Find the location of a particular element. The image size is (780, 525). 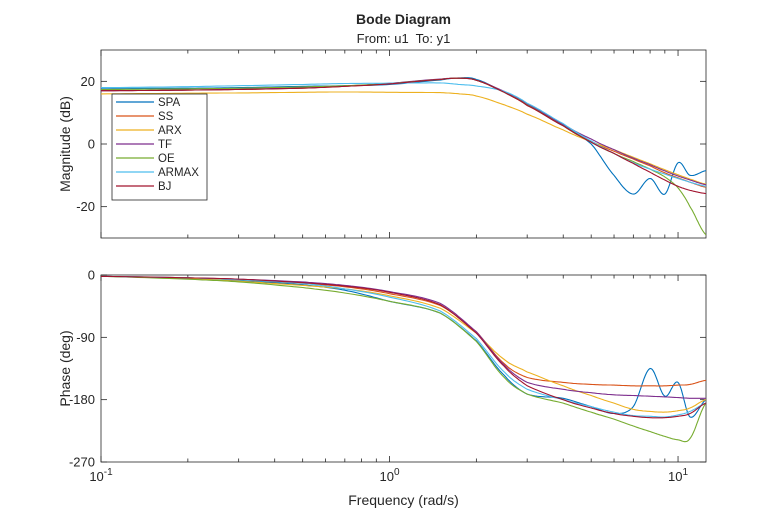

legend-label-tf: TF is located at coordinates (165, 145).